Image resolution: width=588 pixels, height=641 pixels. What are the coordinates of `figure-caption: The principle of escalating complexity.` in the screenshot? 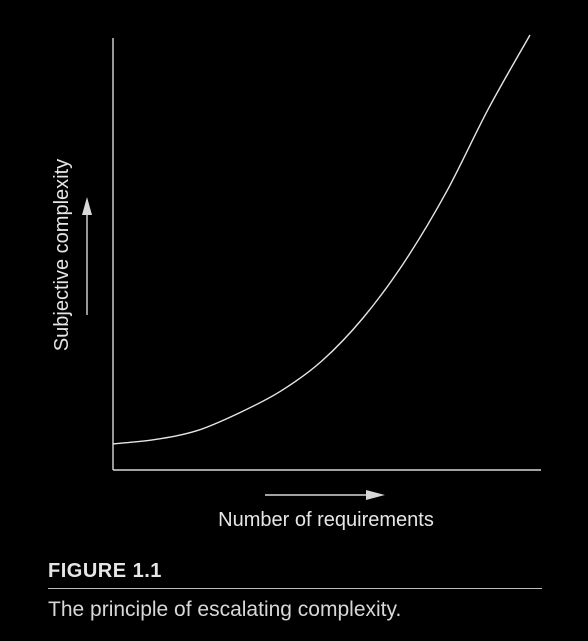 It's located at (225, 609).